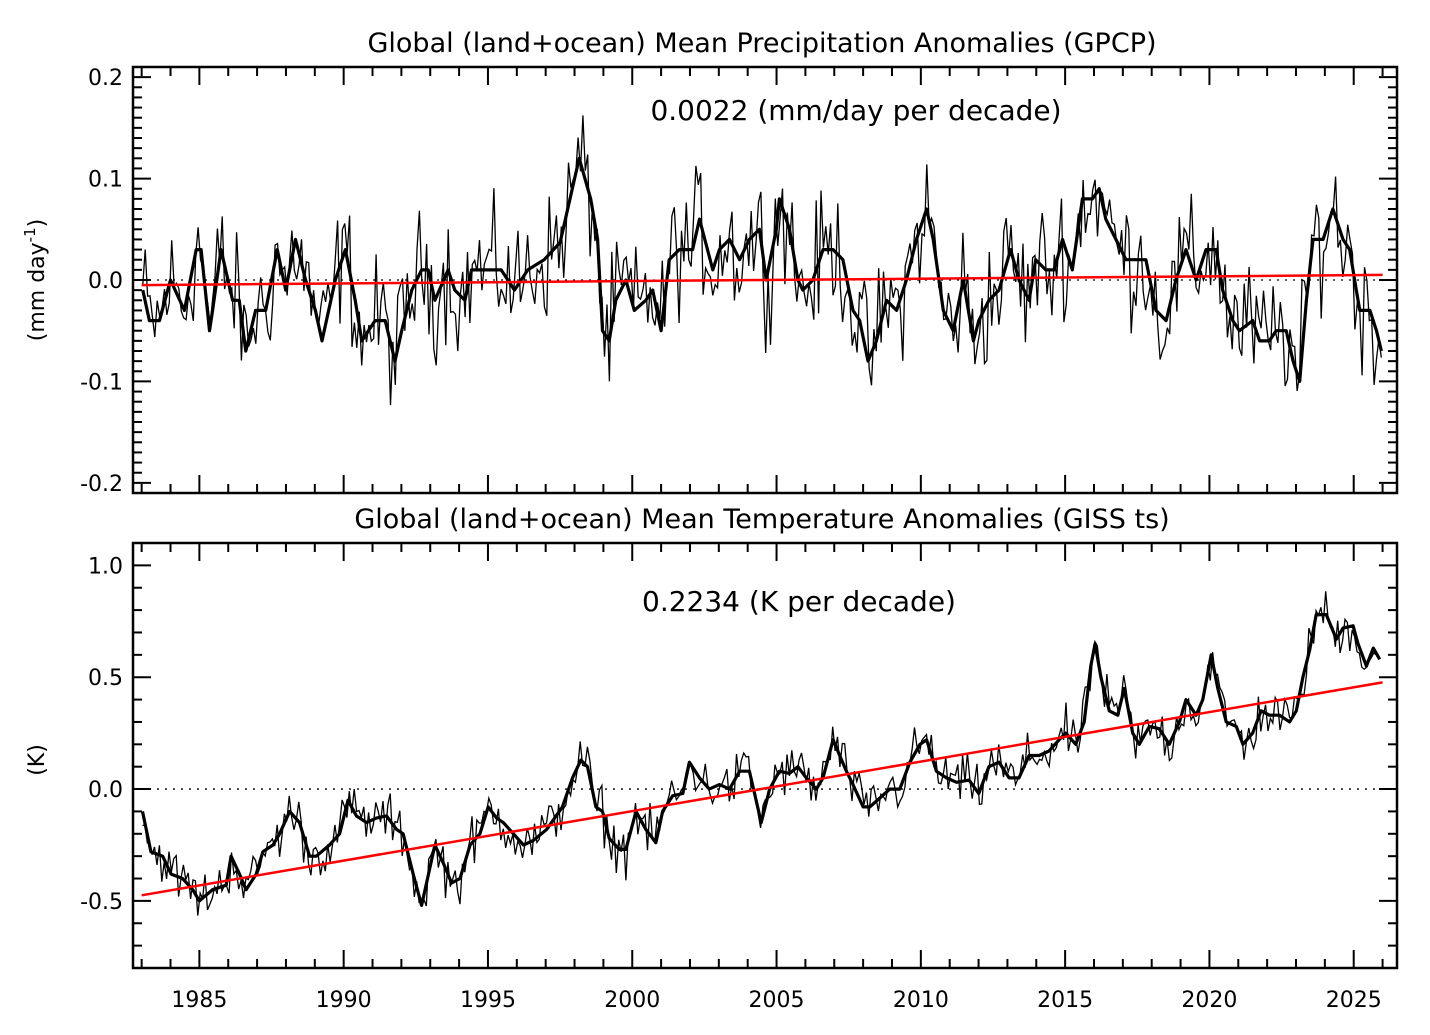 Image resolution: width=1430 pixels, height=1035 pixels. I want to click on y-tick-label: 0.5, so click(105, 678).